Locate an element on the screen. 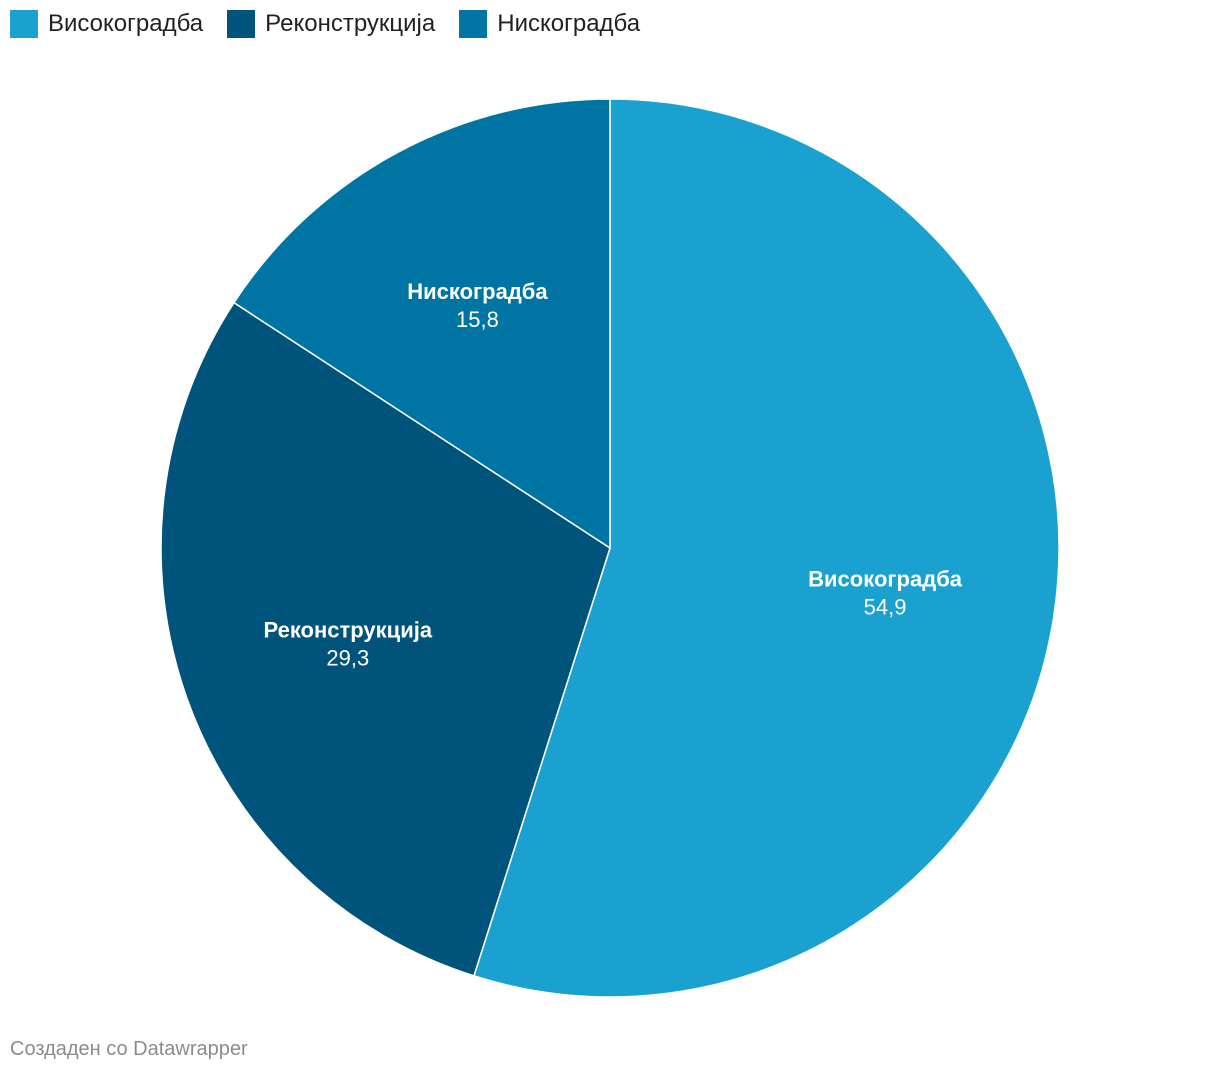 This screenshot has height=1074, width=1220. datawrapper-credit: Создаден со Datawrapper is located at coordinates (129, 1049).